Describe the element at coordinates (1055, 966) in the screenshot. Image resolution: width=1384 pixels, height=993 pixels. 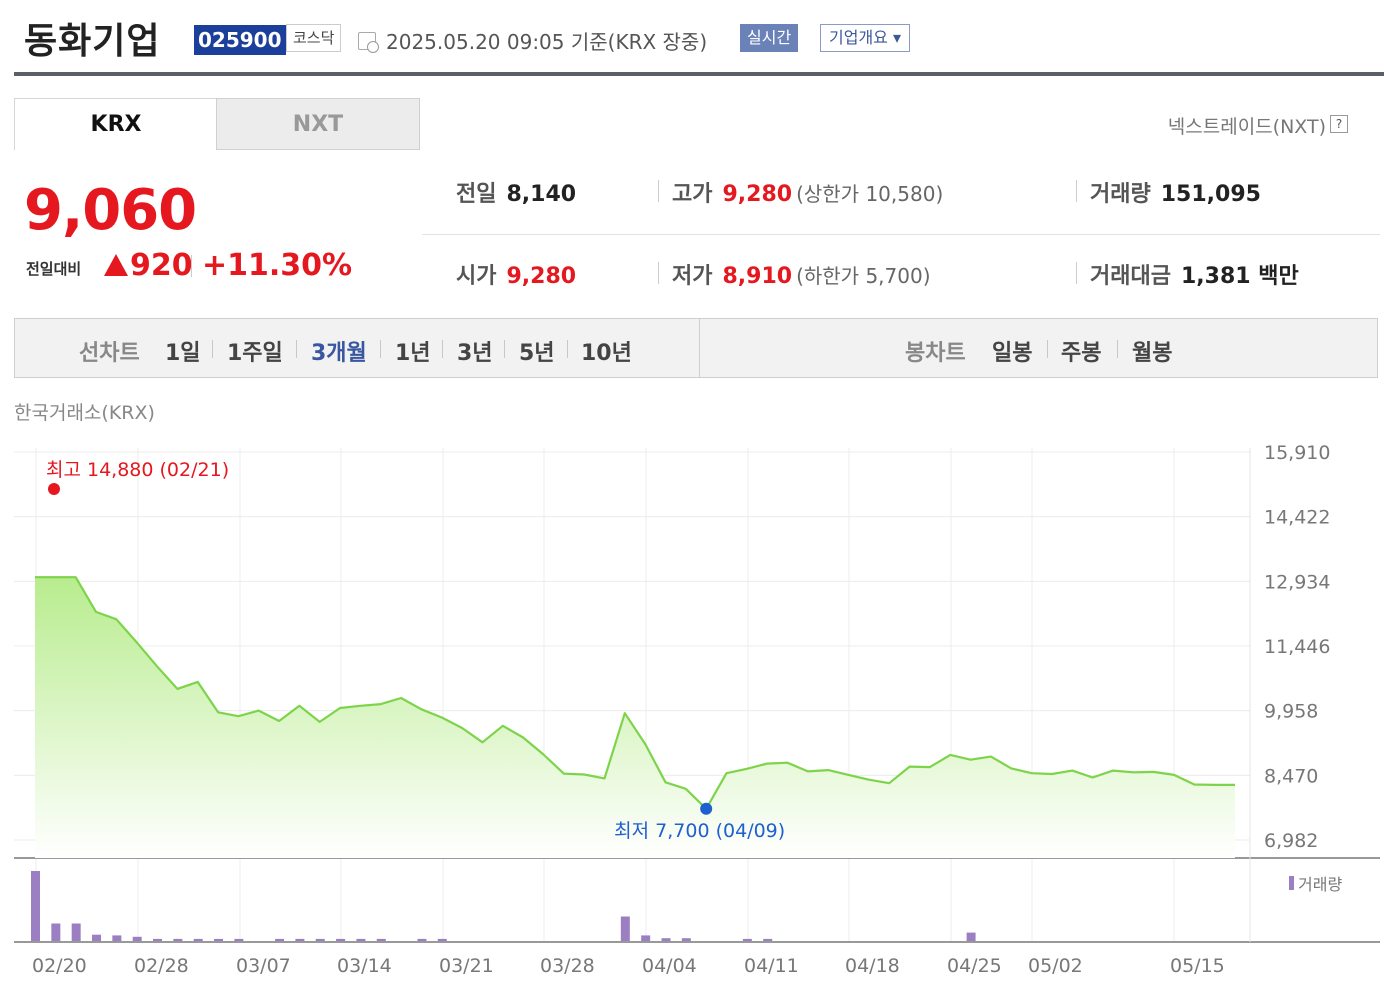
I see `x-tick-label: 05/02` at that location.